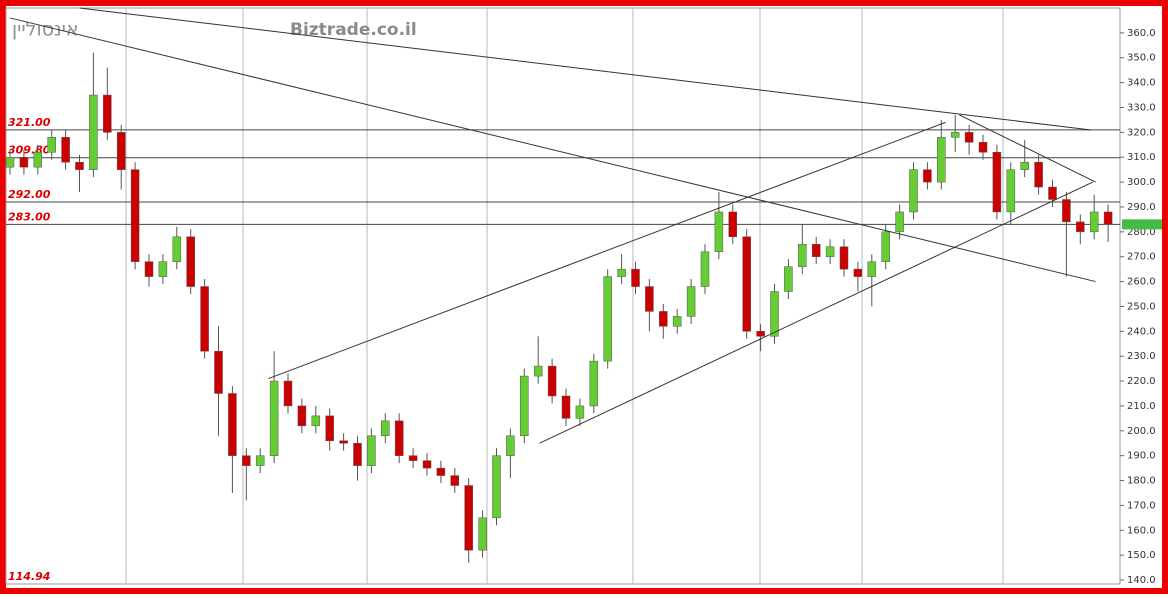 The image size is (1168, 598). I want to click on y-tick-label: 280.0, so click(1141, 232).